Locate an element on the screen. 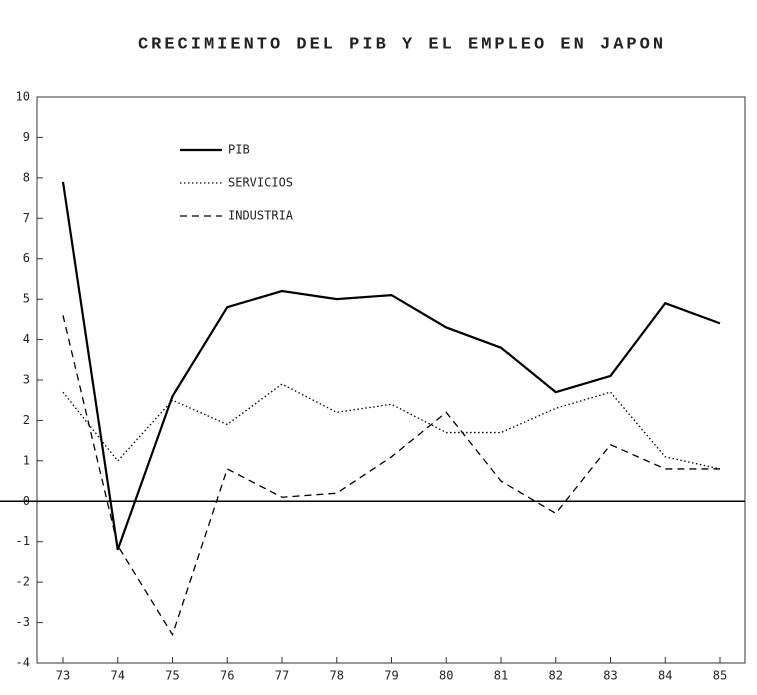  x-tick-label: 76 is located at coordinates (227, 676).